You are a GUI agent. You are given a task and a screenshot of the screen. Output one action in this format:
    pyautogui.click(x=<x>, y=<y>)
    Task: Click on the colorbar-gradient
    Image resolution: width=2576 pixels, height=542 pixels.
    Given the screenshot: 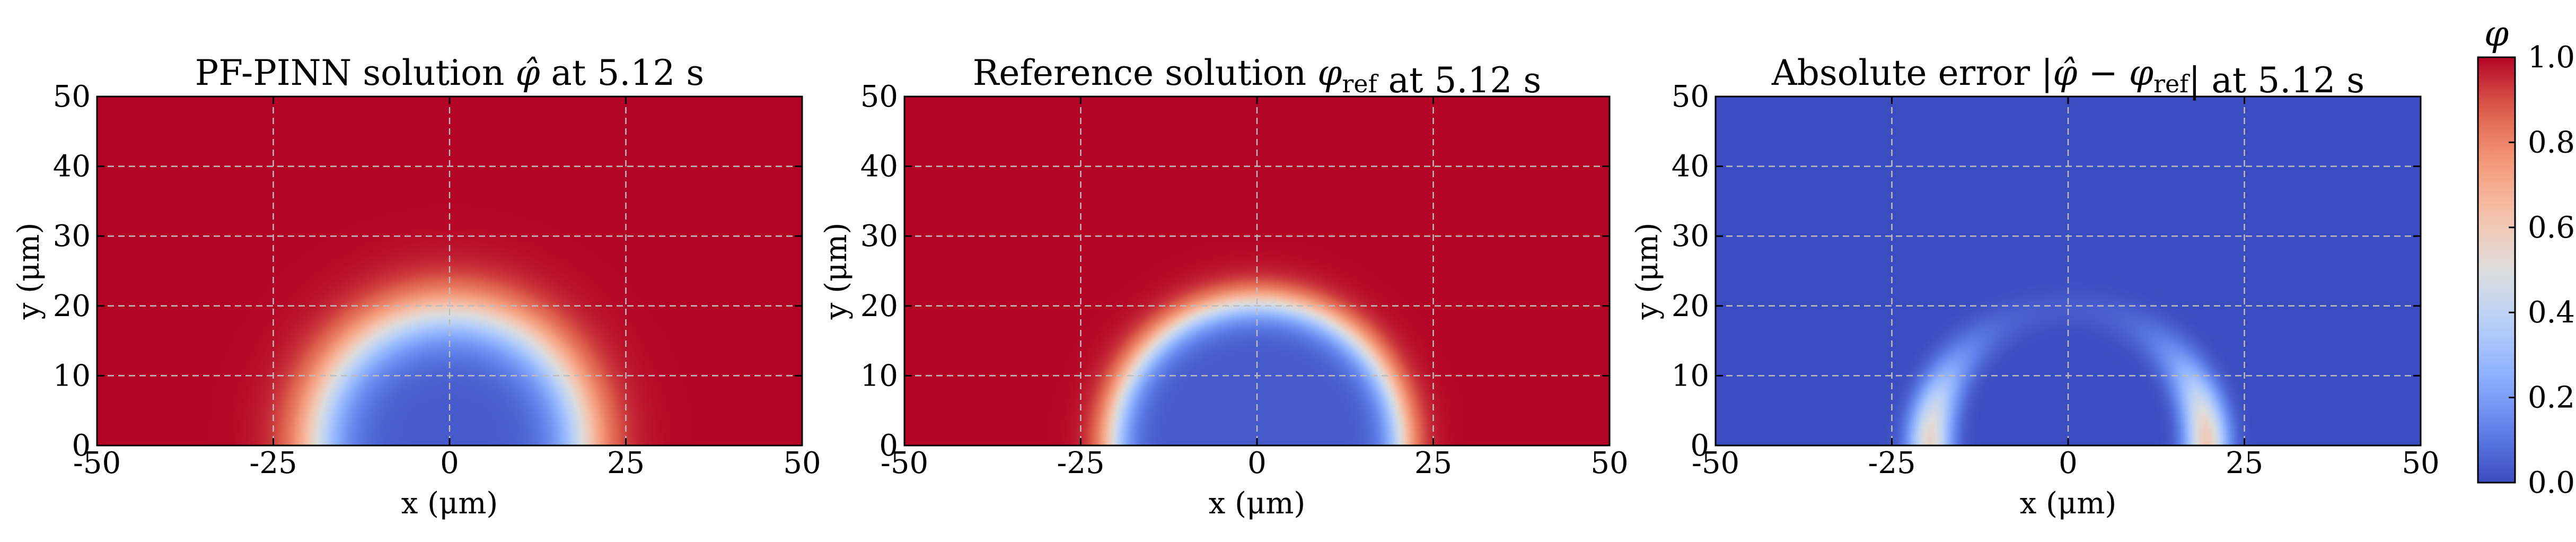 What is the action you would take?
    pyautogui.click(x=2496, y=270)
    